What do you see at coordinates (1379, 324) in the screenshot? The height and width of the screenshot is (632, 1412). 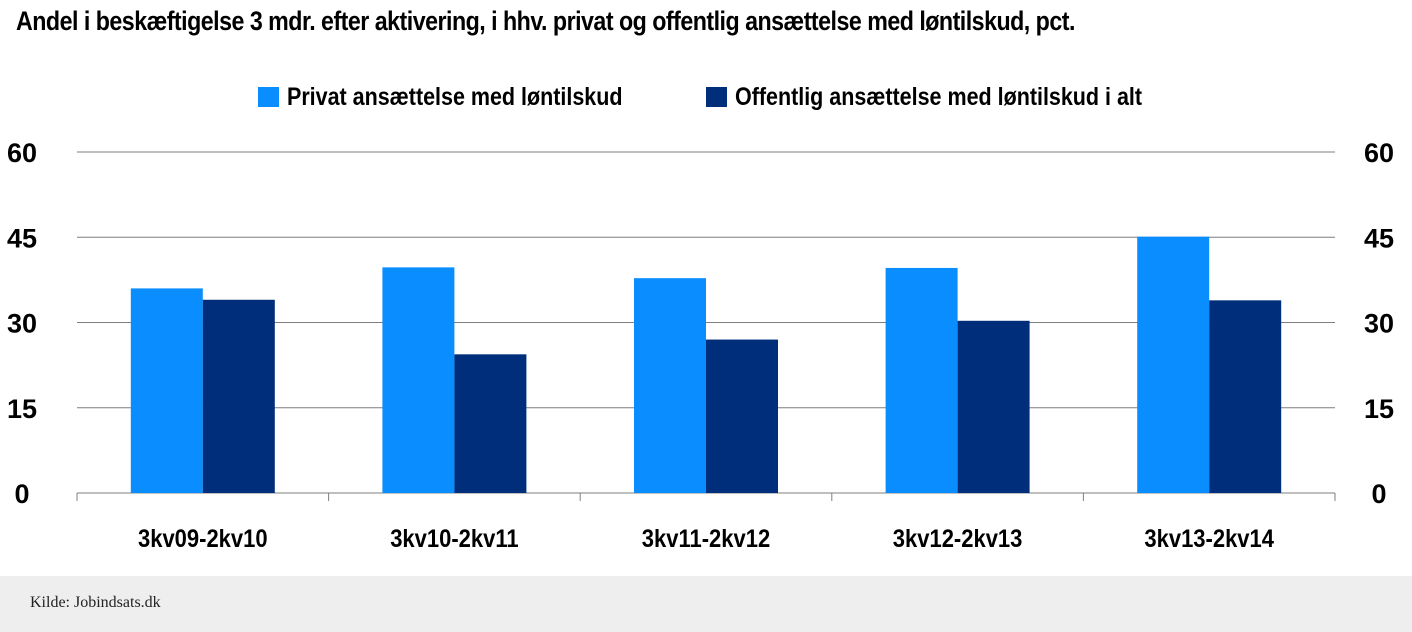 I see `y-tick-label-right: 30` at bounding box center [1379, 324].